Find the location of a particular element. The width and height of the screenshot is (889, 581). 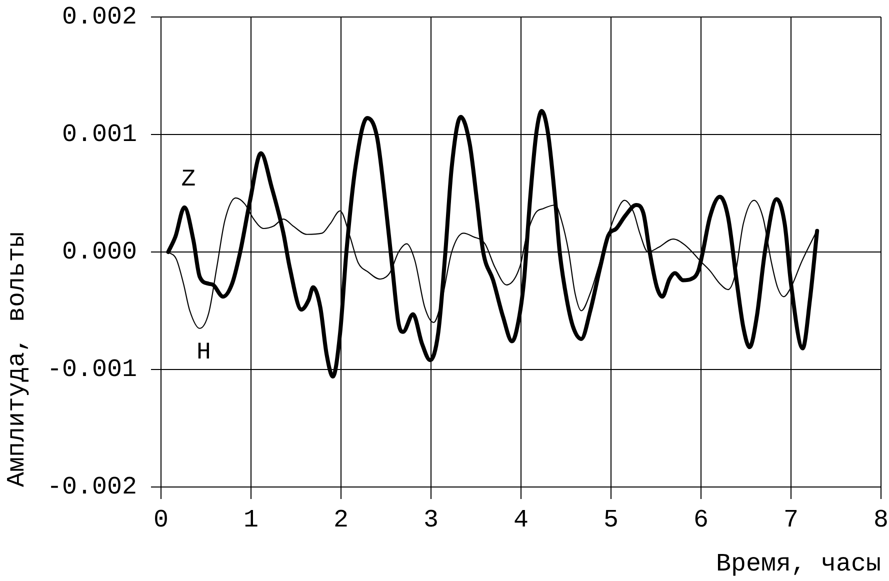

x-axis-title: Время, часы is located at coordinates (798, 564).